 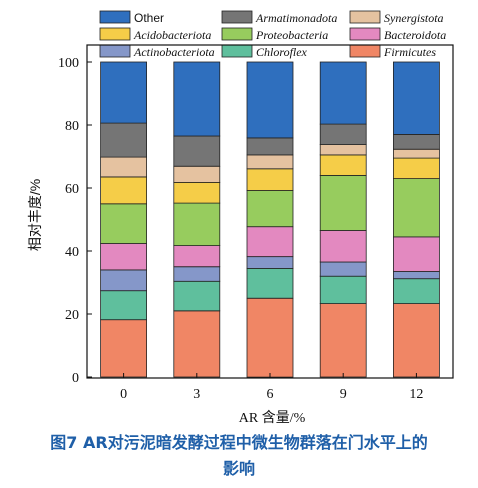 I want to click on y-tick-label: 0, so click(x=75, y=378).